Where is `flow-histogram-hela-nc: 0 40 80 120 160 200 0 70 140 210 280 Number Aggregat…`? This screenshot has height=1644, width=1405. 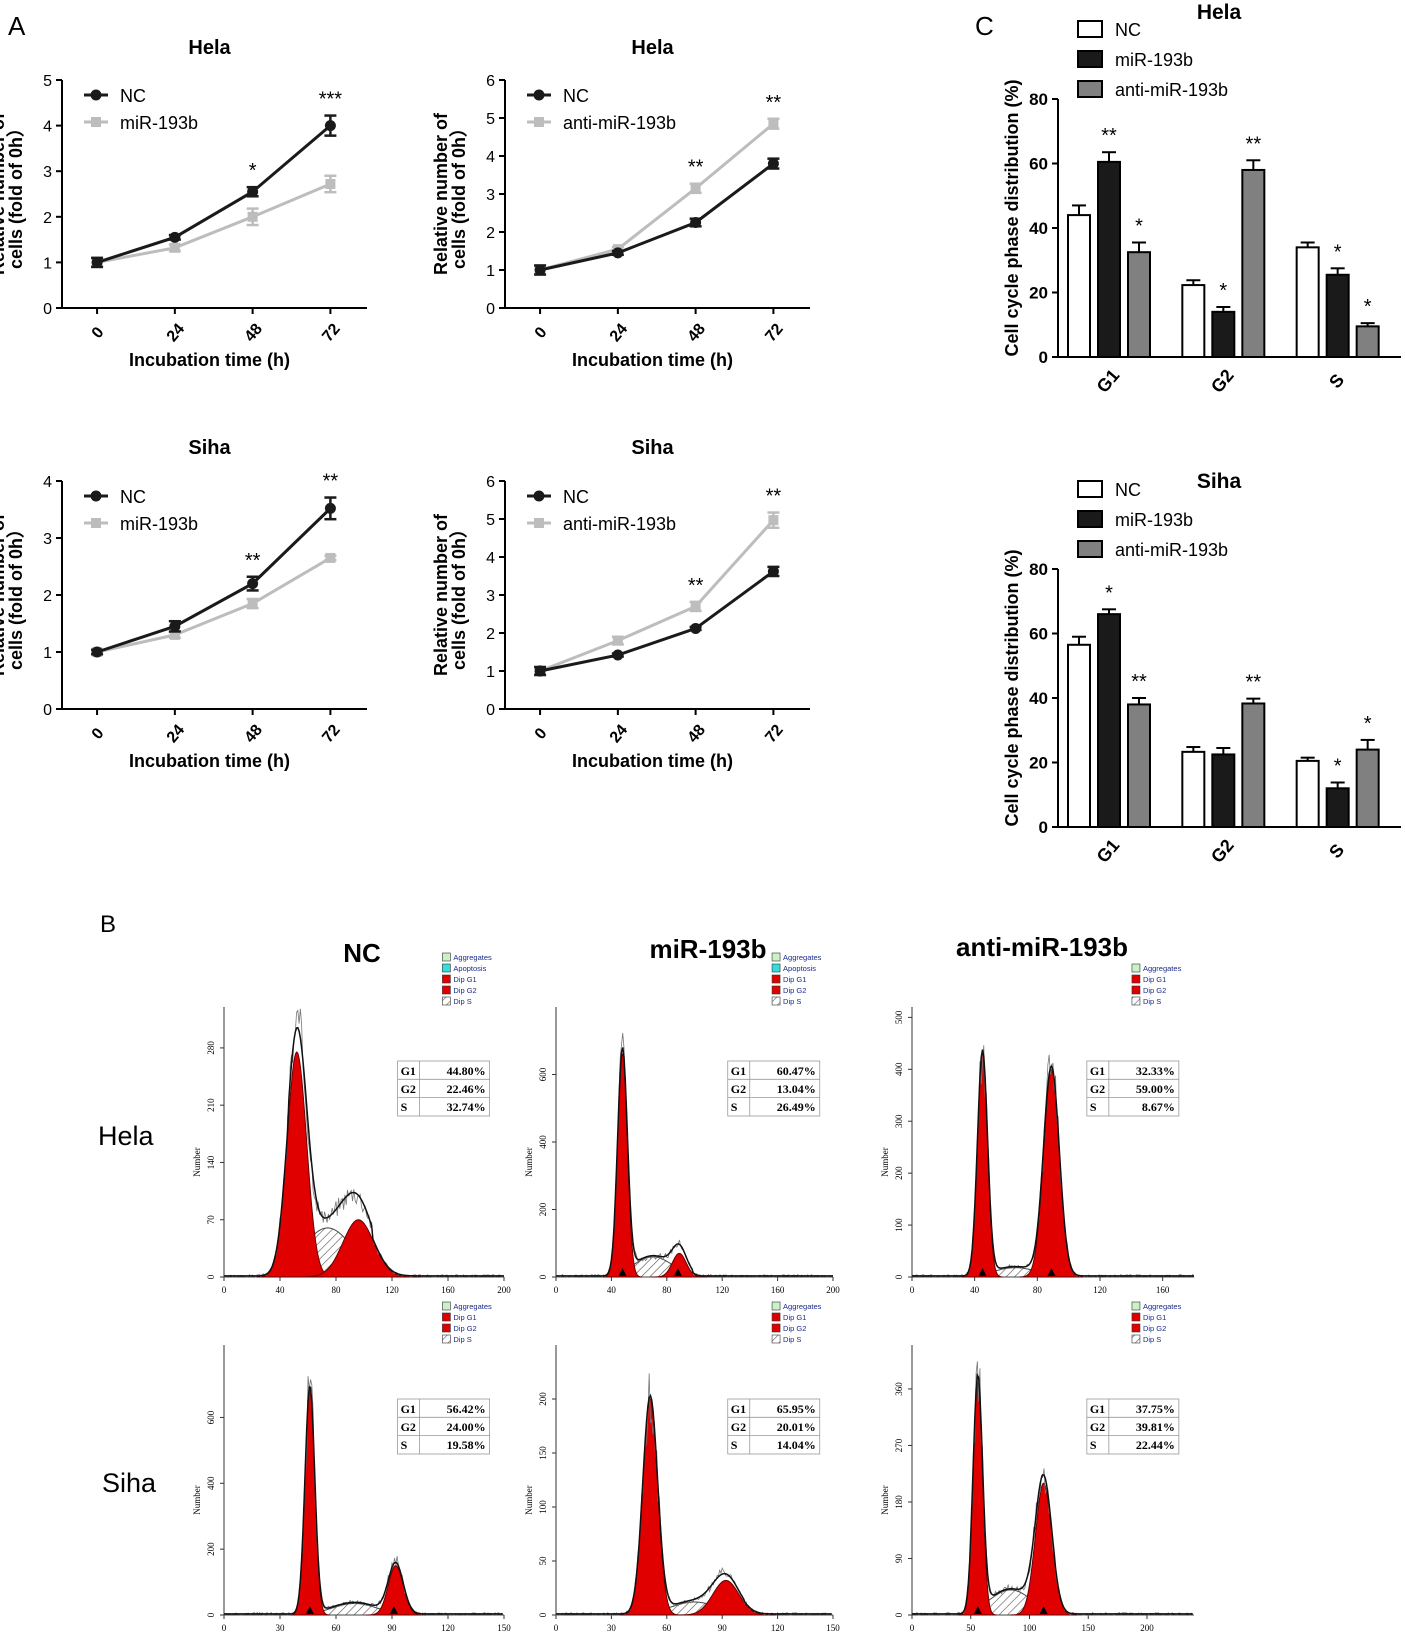
flow-histogram-hela-nc: 0 40 80 120 160 200 0 70 140 210 280 Number Aggregat… is located at coordinates (351, 1123).